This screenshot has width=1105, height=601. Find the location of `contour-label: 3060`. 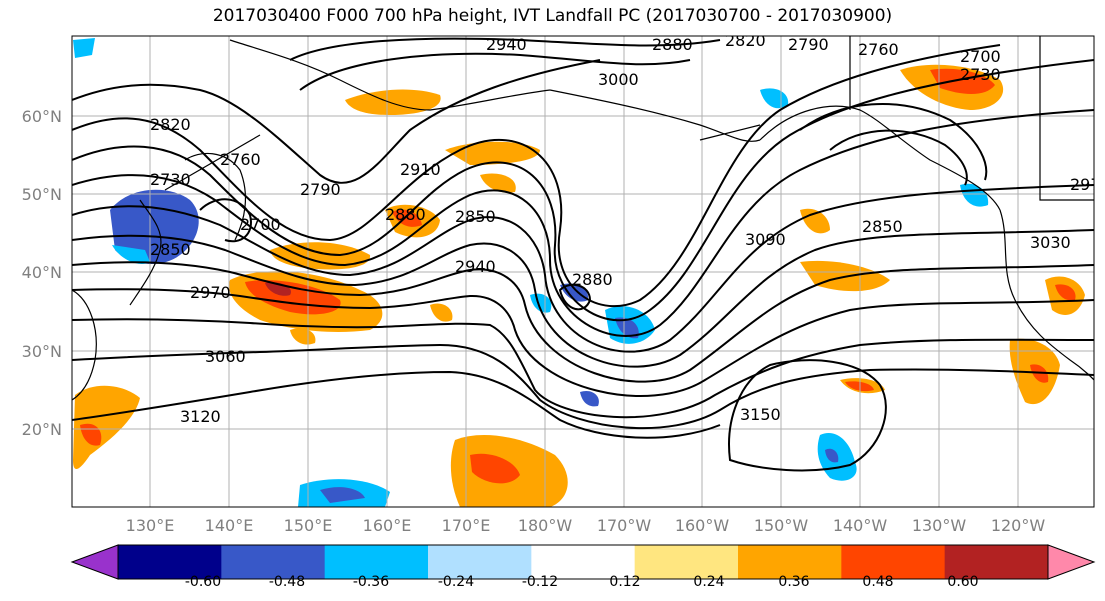

contour-label: 3060 is located at coordinates (225, 356).